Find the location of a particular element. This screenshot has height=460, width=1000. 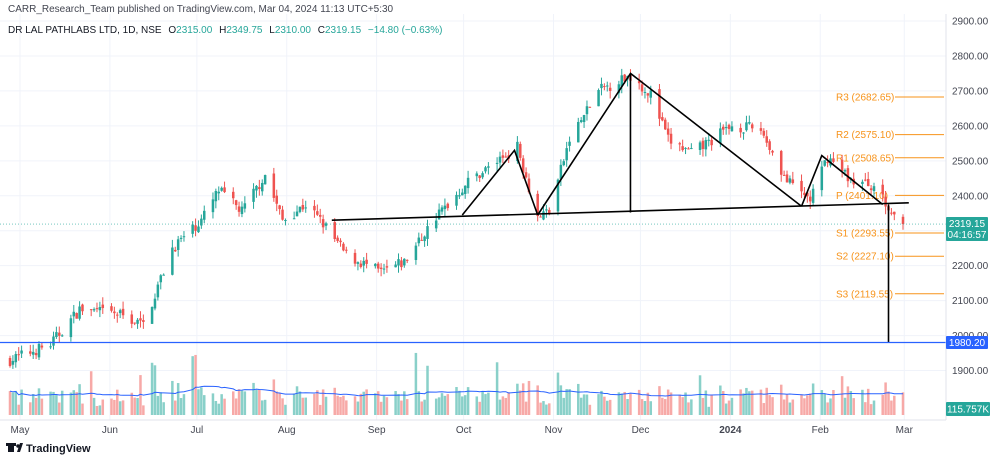

time-axis: May Jun Jul Aug Sep Oct Nov Dec 2024 Feb Mar is located at coordinates (462, 430).